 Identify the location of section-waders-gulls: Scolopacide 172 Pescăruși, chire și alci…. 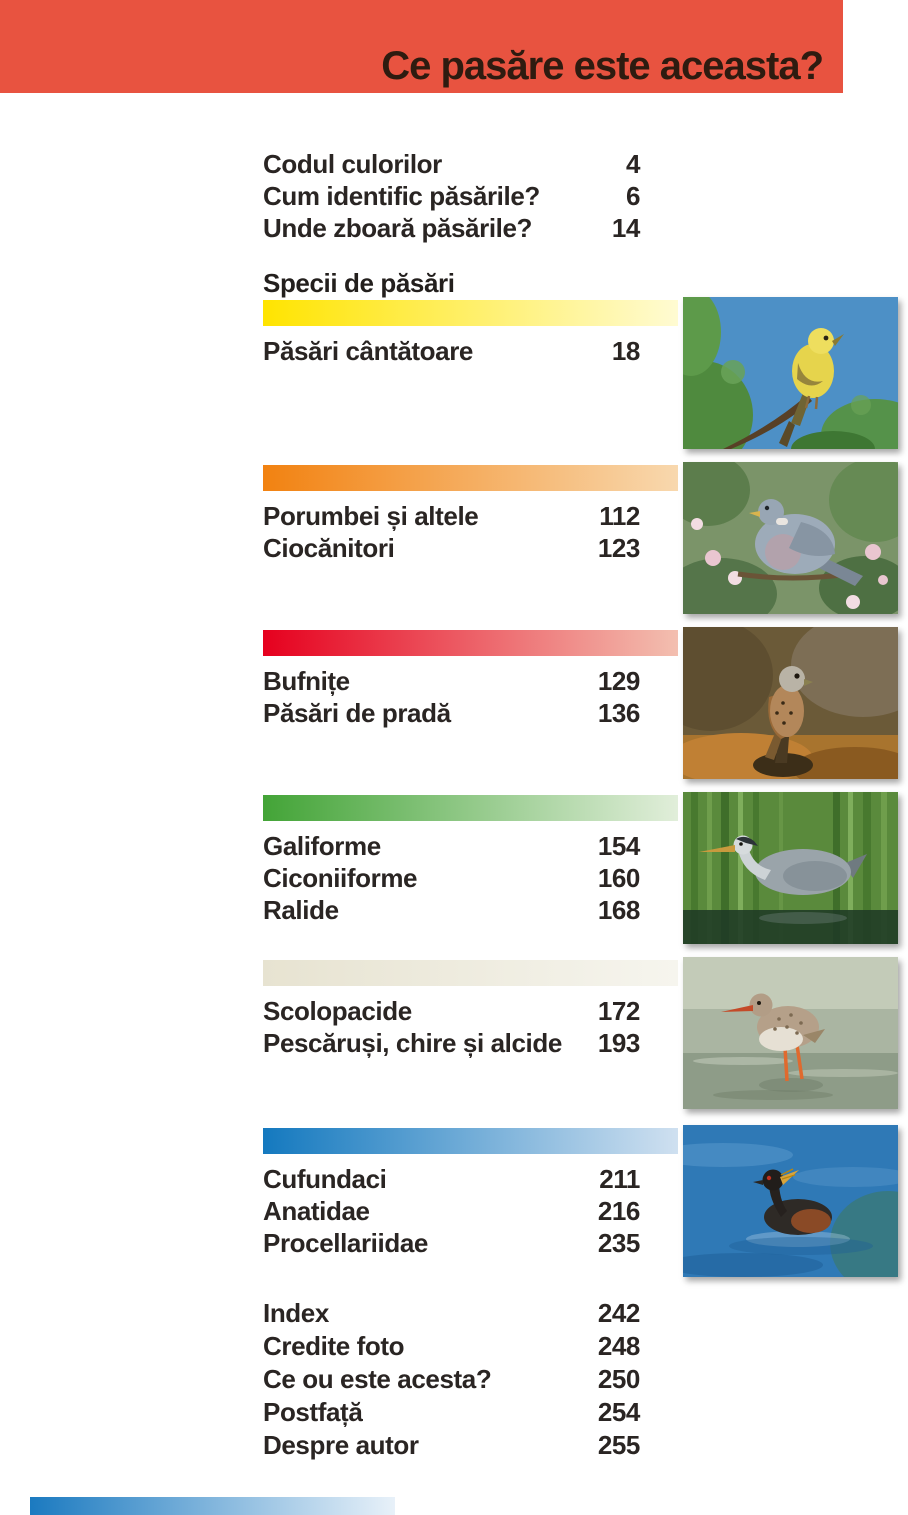
(454, 1041).